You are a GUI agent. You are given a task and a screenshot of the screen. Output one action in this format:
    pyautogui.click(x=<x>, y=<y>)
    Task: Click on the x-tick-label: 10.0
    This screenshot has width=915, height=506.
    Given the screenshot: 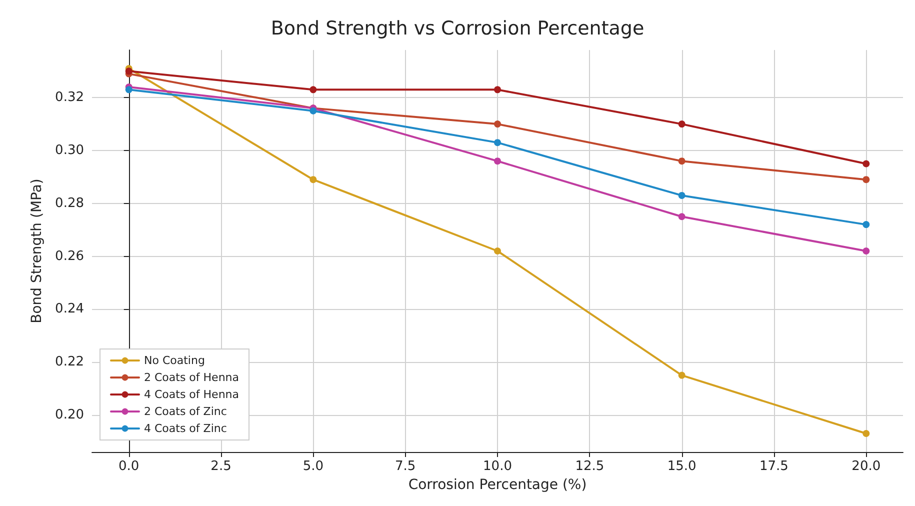 What is the action you would take?
    pyautogui.click(x=497, y=466)
    